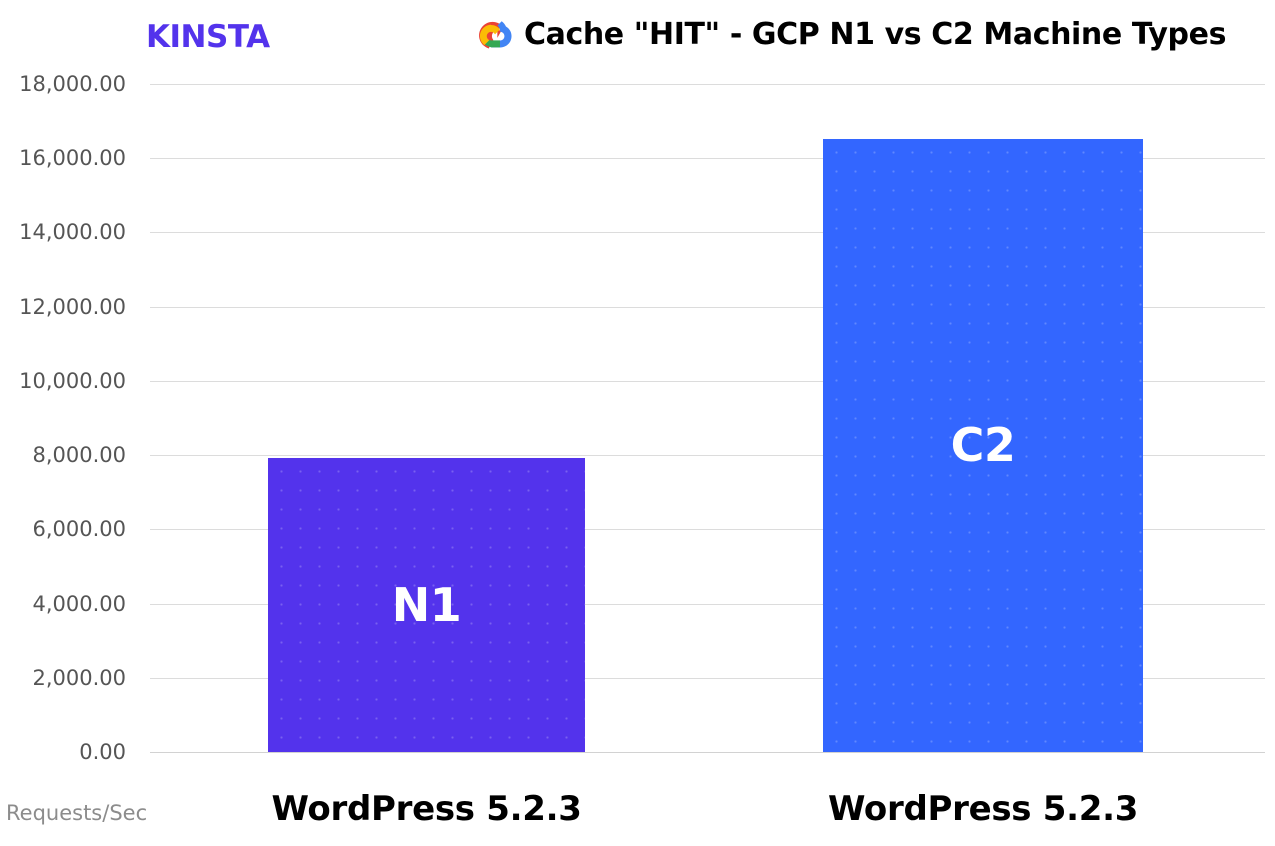  What do you see at coordinates (493, 35) in the screenshot?
I see `google-cloud-icon` at bounding box center [493, 35].